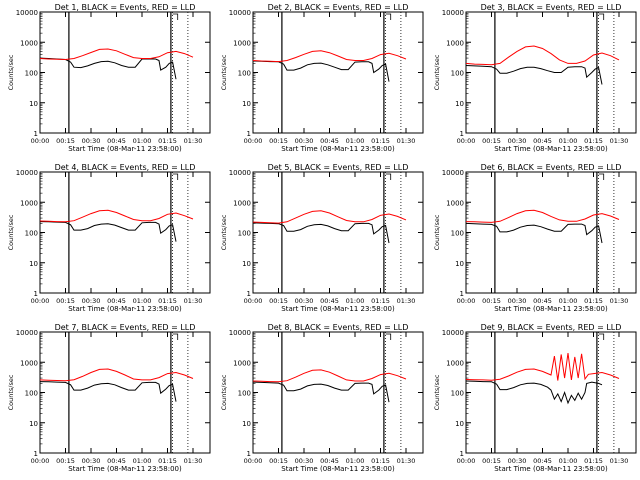 The height and width of the screenshot is (480, 640). What do you see at coordinates (551, 167) in the screenshot?
I see `panel-title: Det 6, BLACK = Events, RED = LLD` at bounding box center [551, 167].